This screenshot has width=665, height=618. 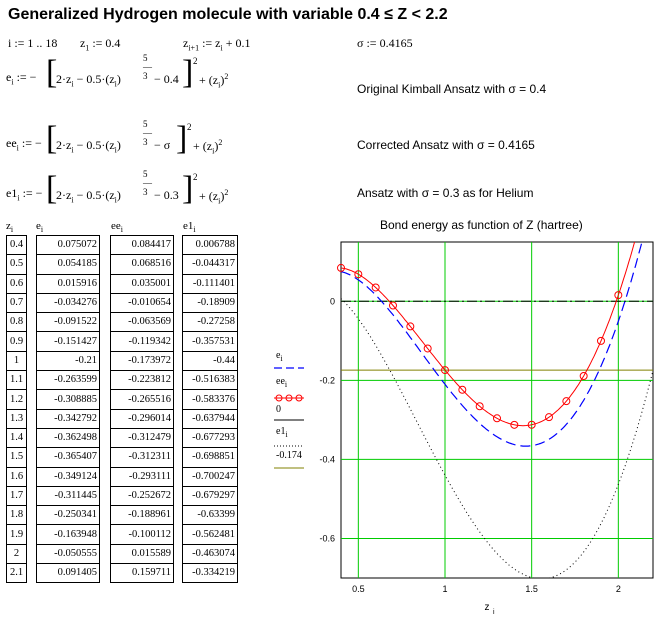 What do you see at coordinates (210, 476) in the screenshot?
I see `e1-cell: -0.700247` at bounding box center [210, 476].